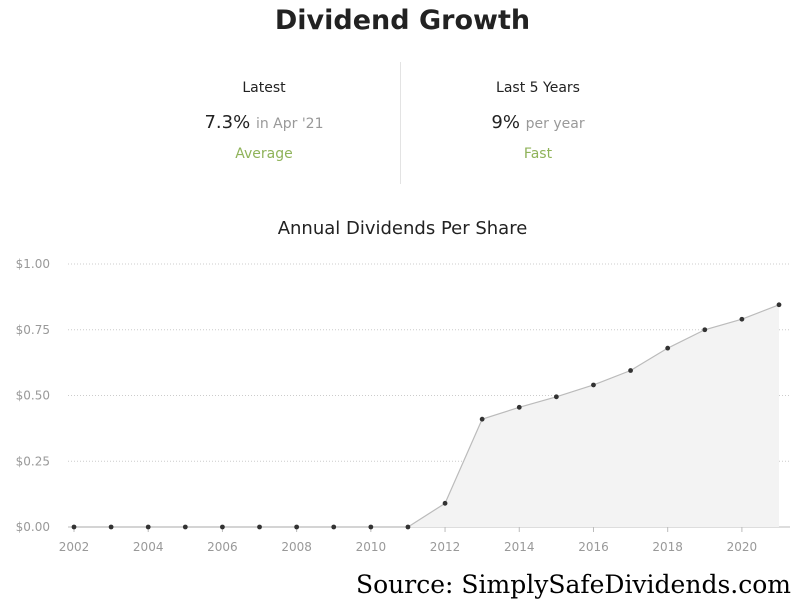  I want to click on y-tick-label: $0.75, so click(33, 330).